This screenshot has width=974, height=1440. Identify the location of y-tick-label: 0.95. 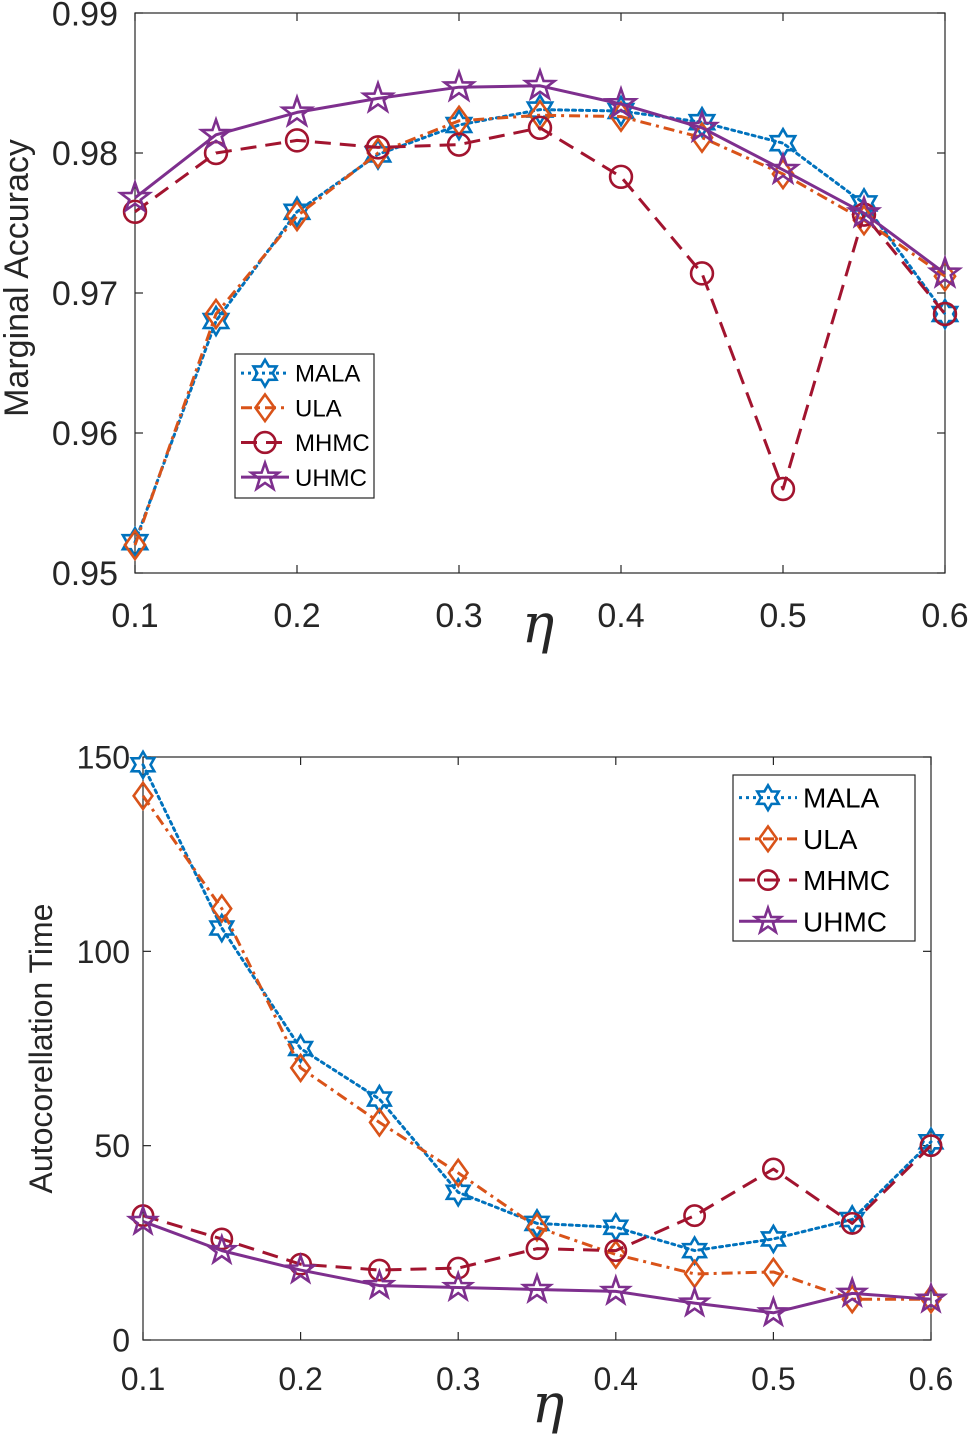
(85, 574).